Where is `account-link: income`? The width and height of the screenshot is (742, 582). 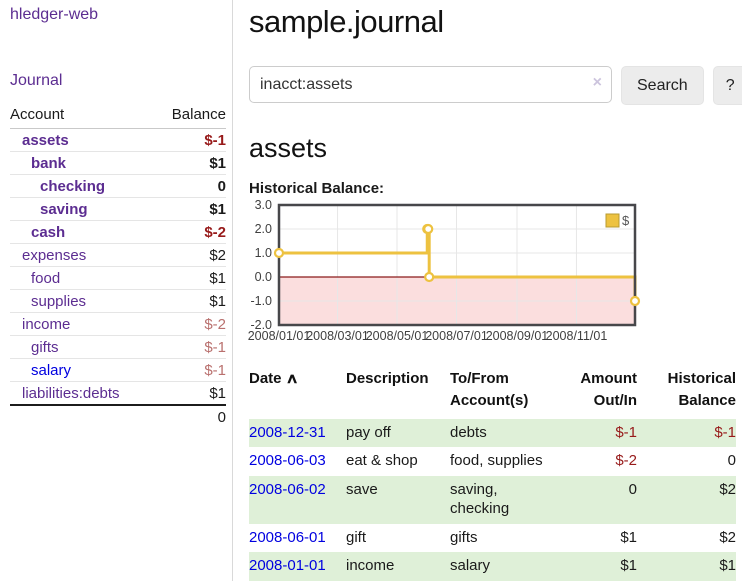 account-link: income is located at coordinates (46, 324).